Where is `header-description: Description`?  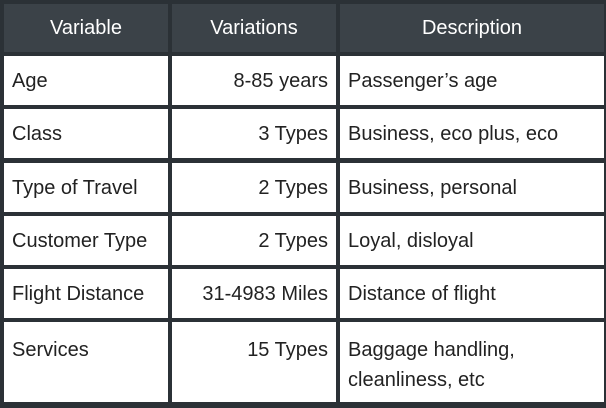 header-description: Description is located at coordinates (472, 28).